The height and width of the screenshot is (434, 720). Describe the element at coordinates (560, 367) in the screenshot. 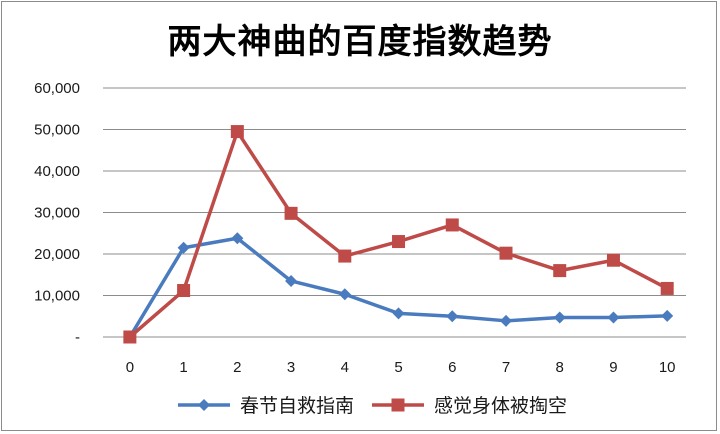

I see `x-tick-label: 8` at that location.